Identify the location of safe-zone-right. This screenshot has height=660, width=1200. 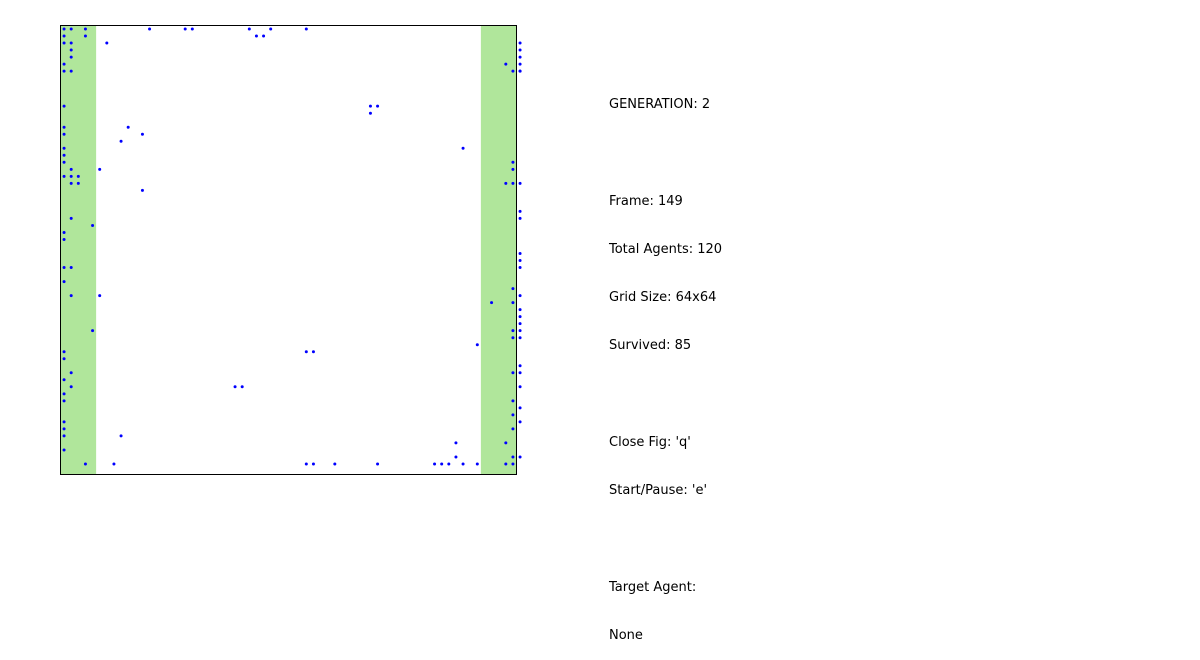
(498, 250).